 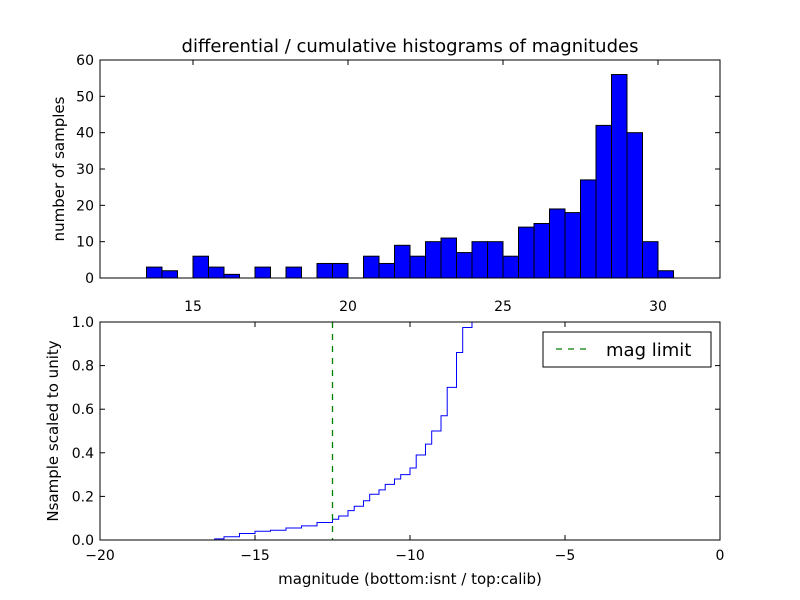 I want to click on legend-label-mag-limit: mag limit, so click(x=648, y=350).